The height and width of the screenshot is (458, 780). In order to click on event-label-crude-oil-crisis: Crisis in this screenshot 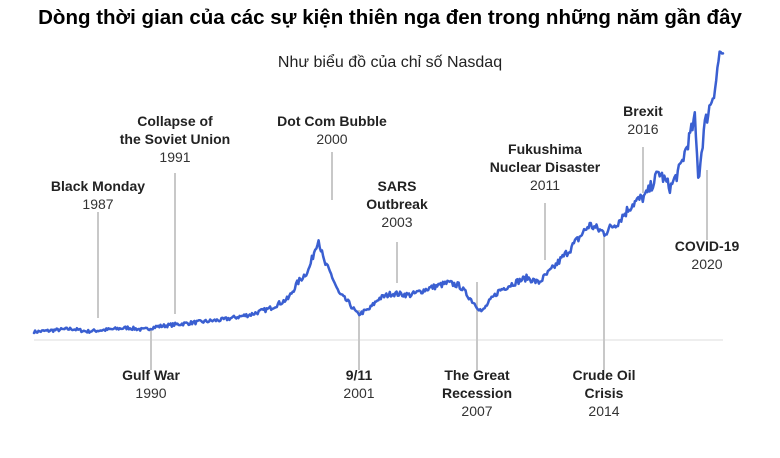, I will do `click(604, 393)`.